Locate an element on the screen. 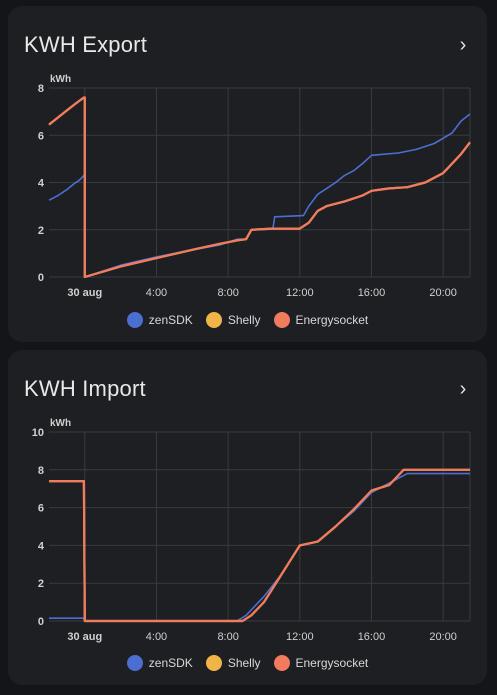  card-title: KWH Export is located at coordinates (86, 44).